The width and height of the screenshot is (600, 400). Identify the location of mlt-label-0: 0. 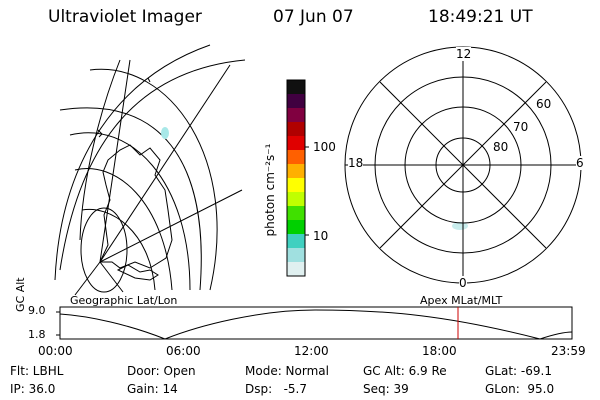
(463, 283).